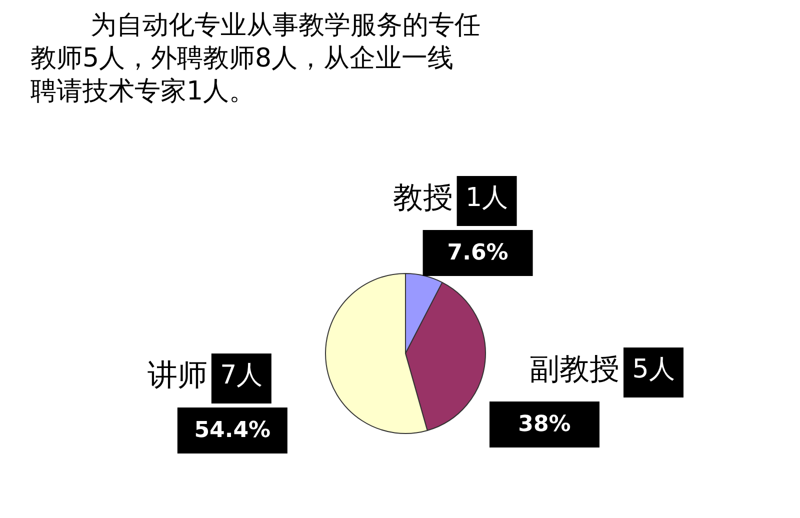 Image resolution: width=800 pixels, height=518 pixels. What do you see at coordinates (477, 253) in the screenshot?
I see `data-label: 7.6%` at bounding box center [477, 253].